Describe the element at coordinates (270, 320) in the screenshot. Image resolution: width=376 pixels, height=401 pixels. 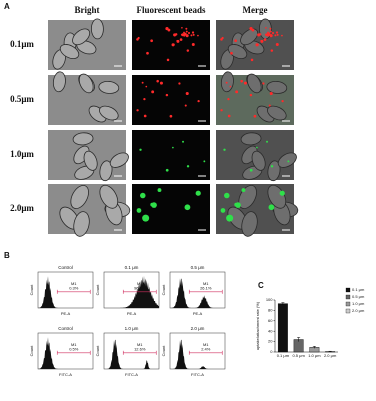
I see `y-tick-label: 60` at that location.